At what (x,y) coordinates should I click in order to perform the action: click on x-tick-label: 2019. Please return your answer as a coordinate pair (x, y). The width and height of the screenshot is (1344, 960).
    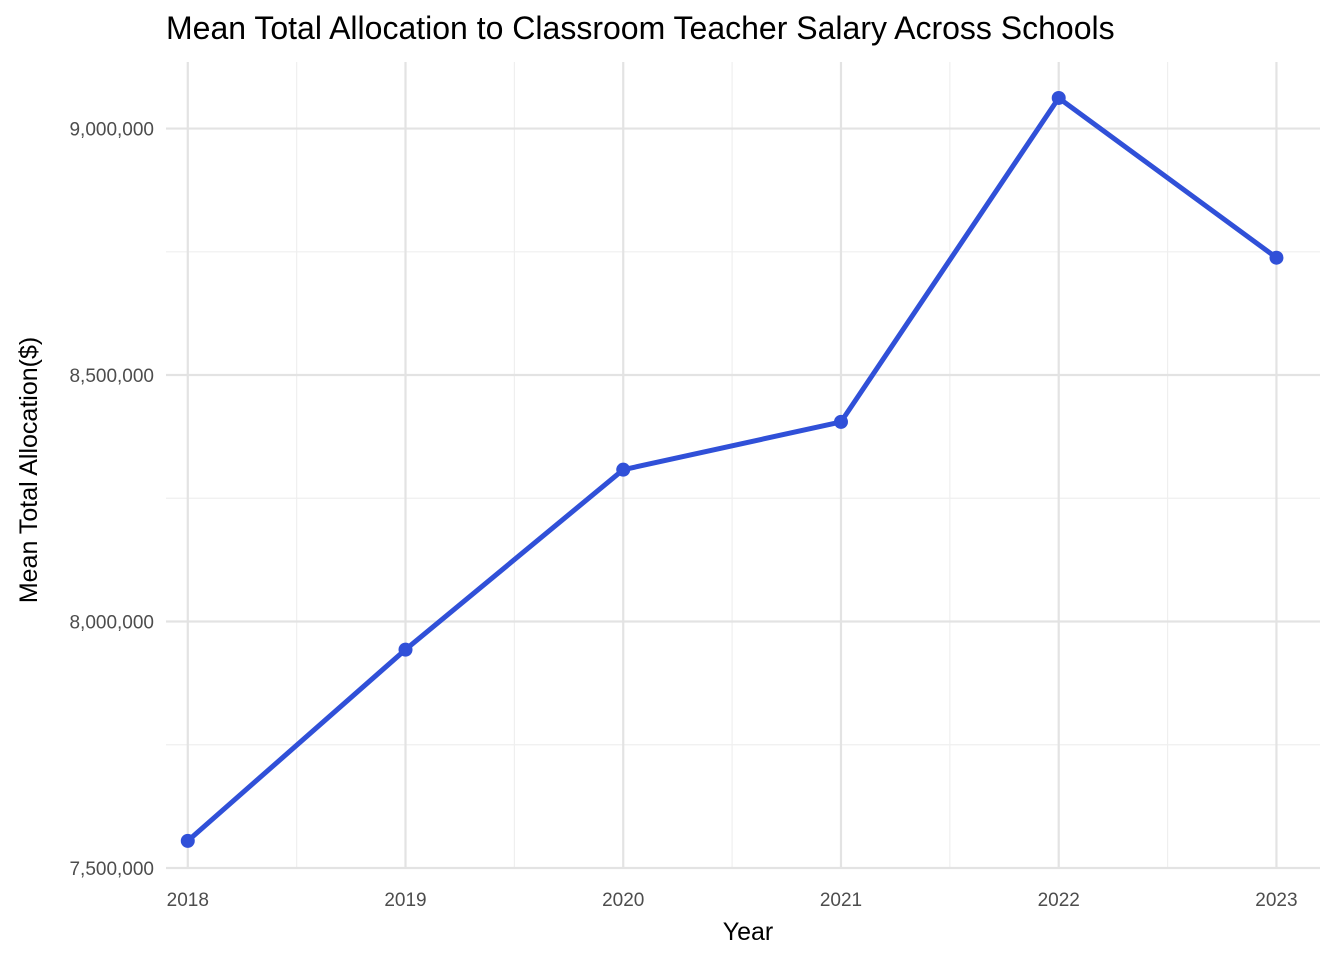
    Looking at the image, I should click on (405, 900).